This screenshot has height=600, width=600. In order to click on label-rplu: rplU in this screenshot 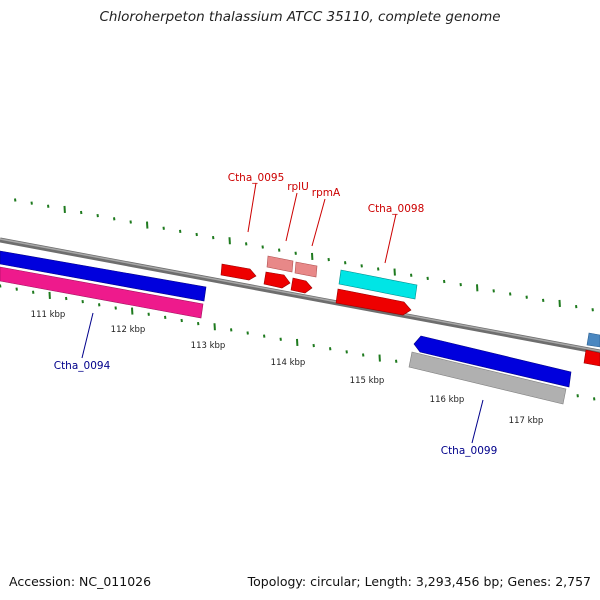, I will do `click(298, 187)`.